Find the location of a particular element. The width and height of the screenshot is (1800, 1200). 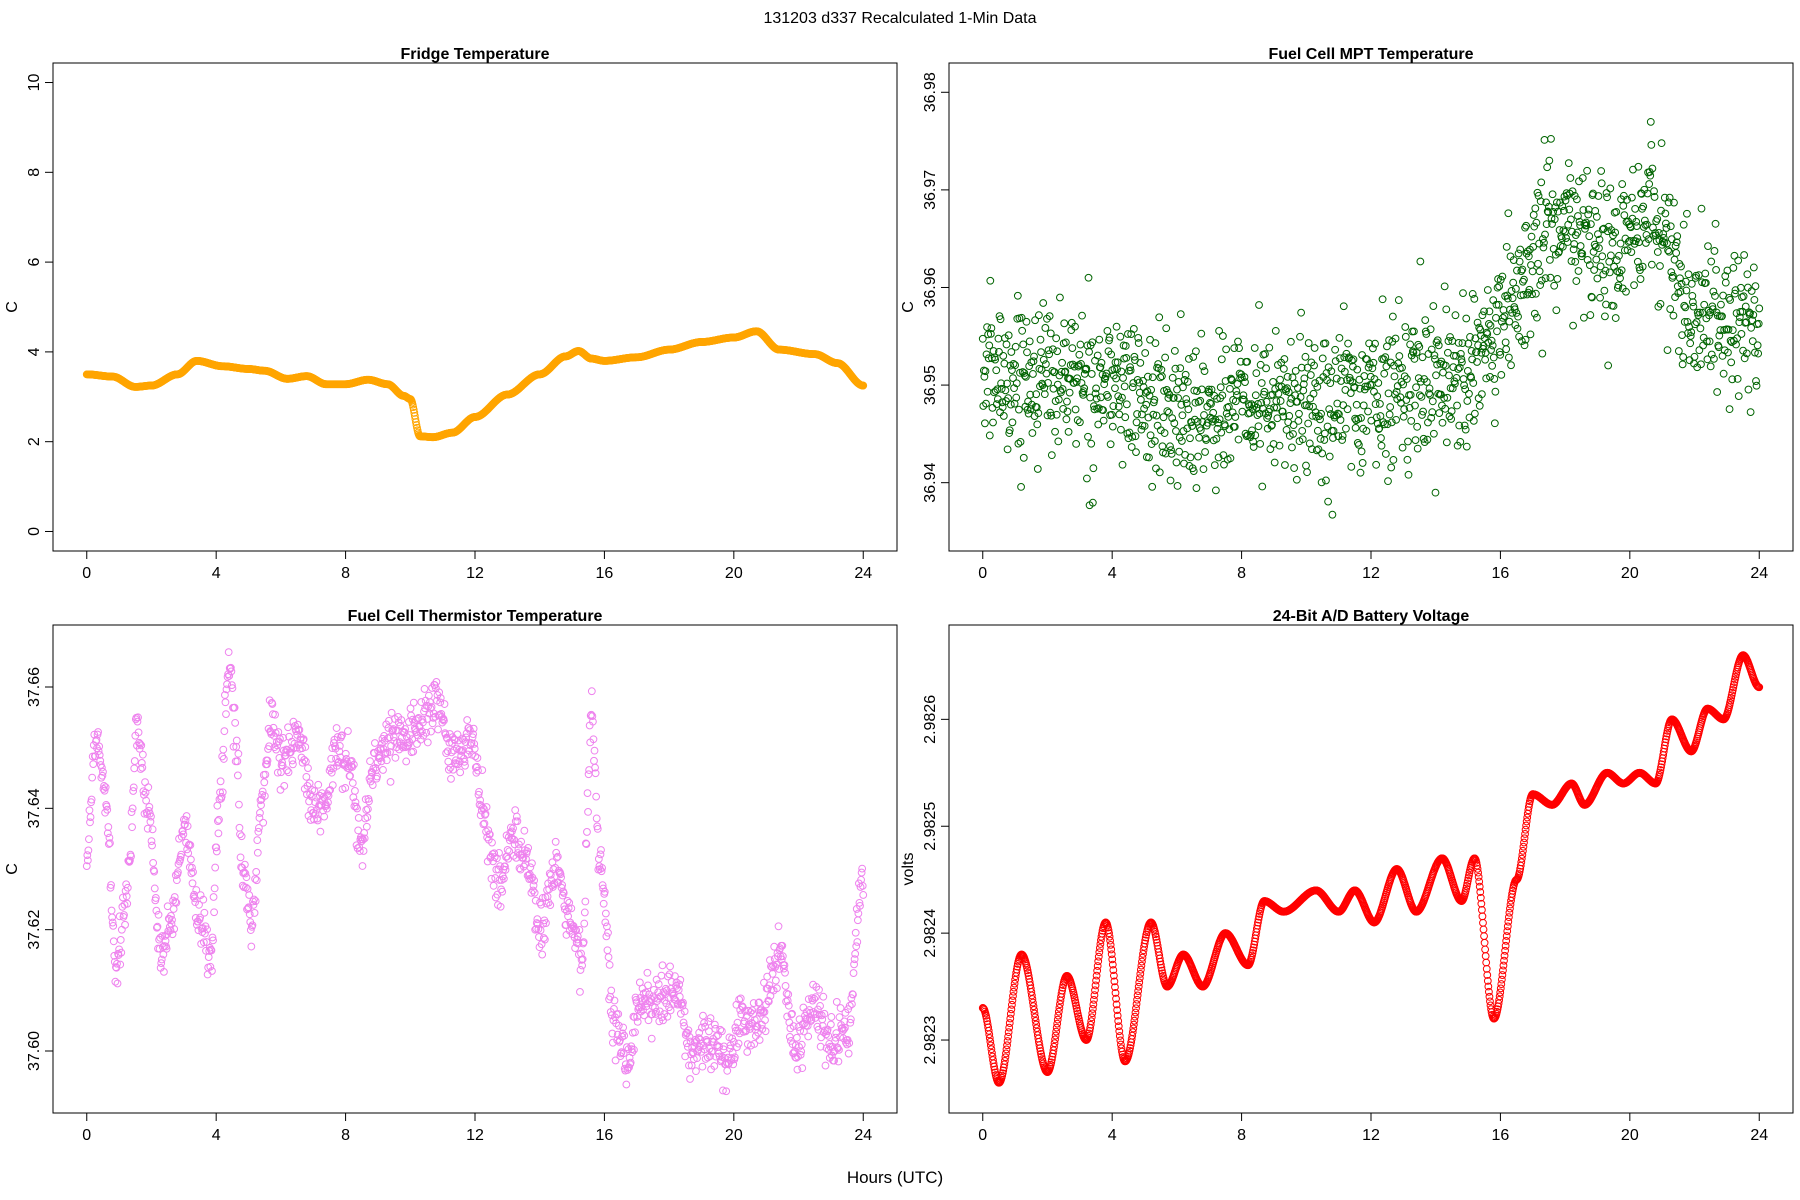

y-axis-label: C is located at coordinates (12, 869).